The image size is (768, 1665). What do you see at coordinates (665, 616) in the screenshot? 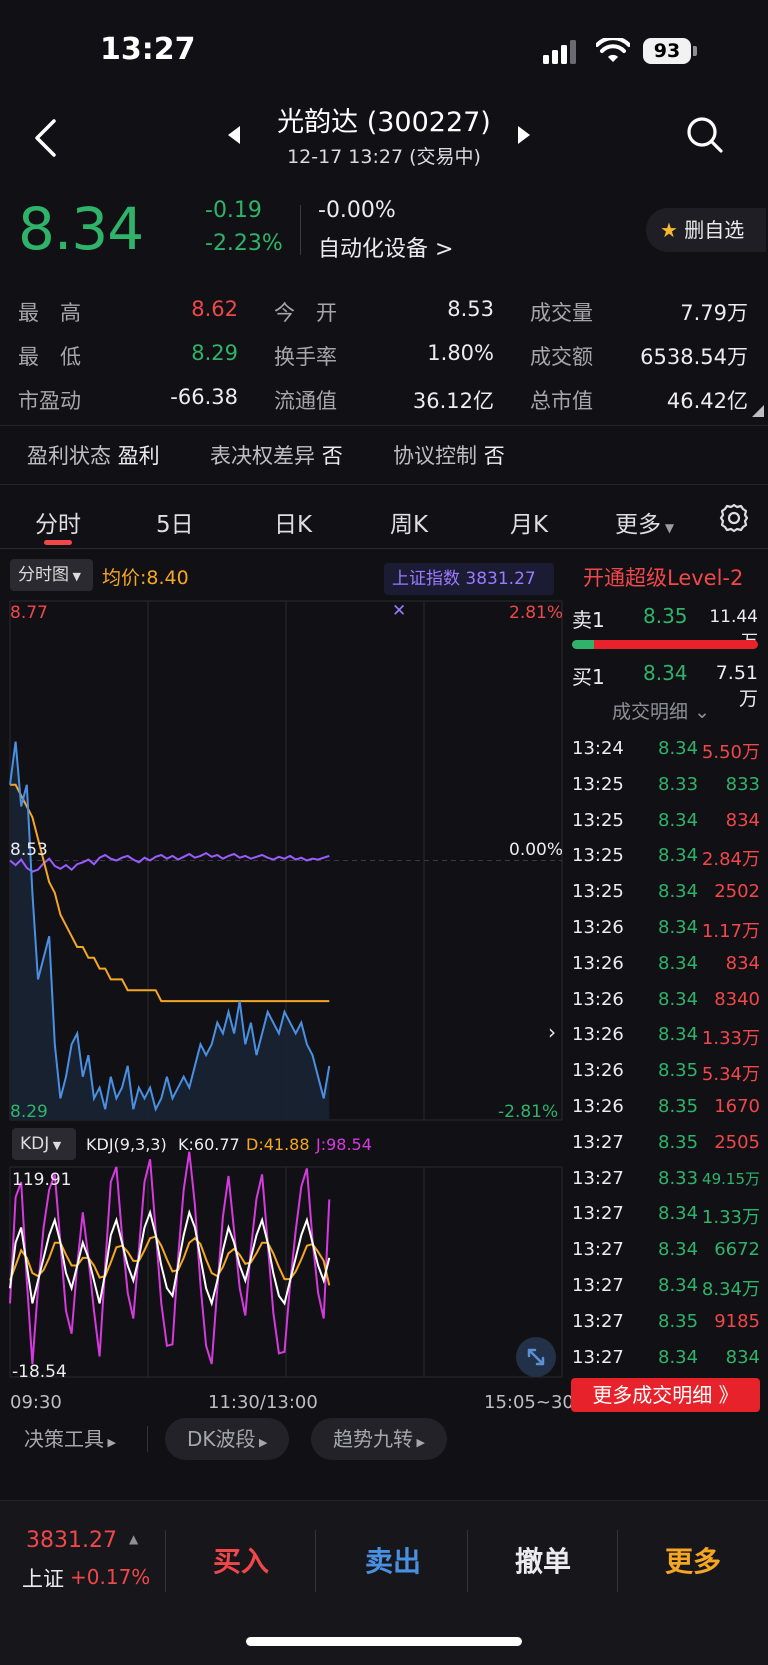
I see `sell1-price: 8.35` at bounding box center [665, 616].